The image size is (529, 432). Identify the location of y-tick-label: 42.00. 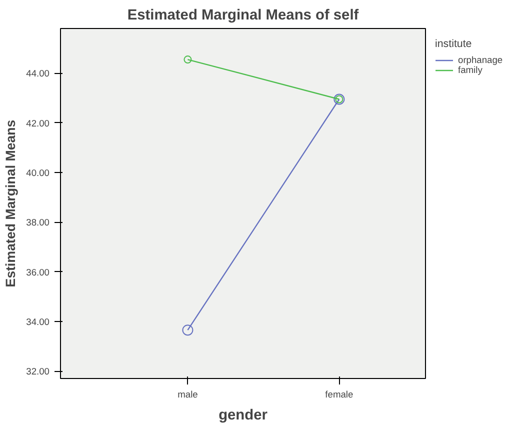
(38, 123).